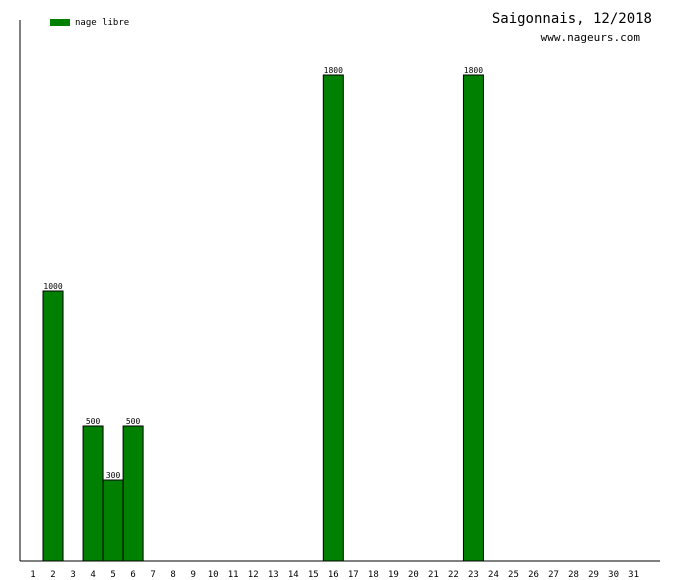 Image resolution: width=680 pixels, height=580 pixels. Describe the element at coordinates (152, 575) in the screenshot. I see `x-tick-label: 7` at that location.